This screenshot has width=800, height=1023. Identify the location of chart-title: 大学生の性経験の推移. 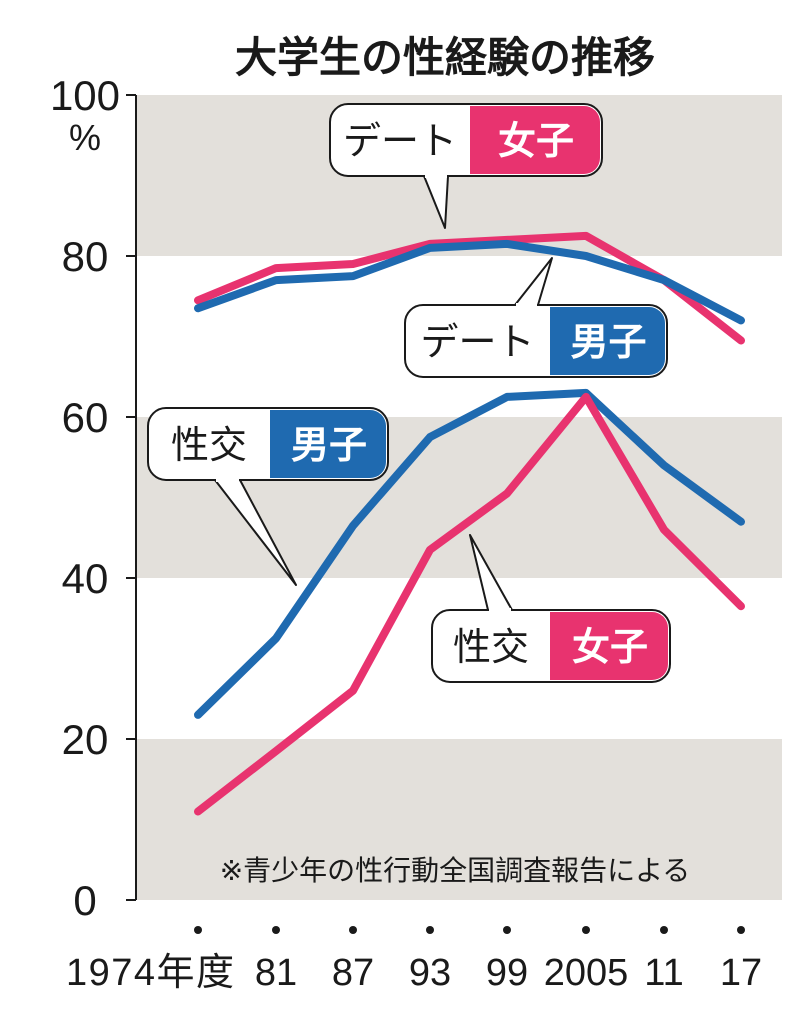
(445, 57).